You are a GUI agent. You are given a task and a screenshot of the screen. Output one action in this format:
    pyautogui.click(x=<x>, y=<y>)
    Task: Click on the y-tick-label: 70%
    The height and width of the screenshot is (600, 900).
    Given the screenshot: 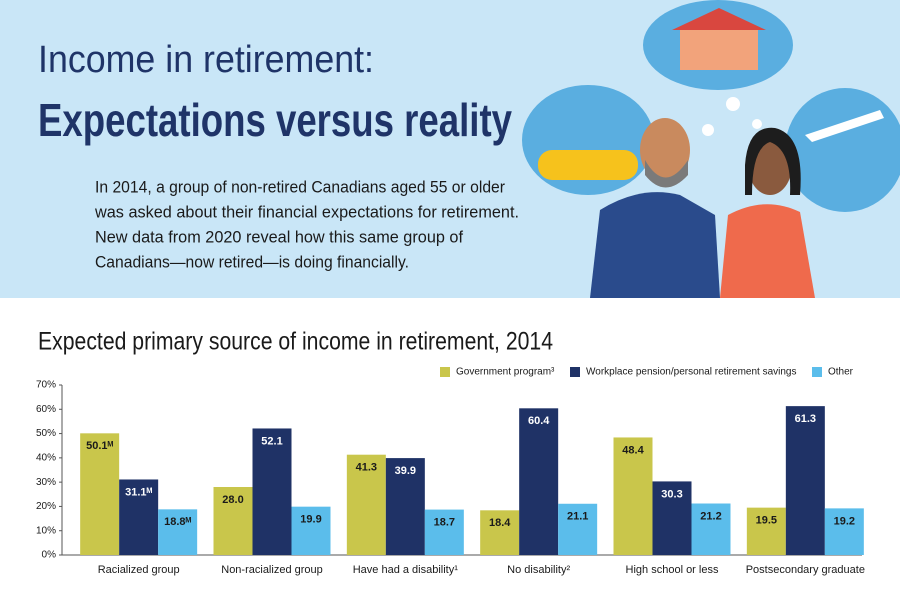 What is the action you would take?
    pyautogui.click(x=46, y=385)
    